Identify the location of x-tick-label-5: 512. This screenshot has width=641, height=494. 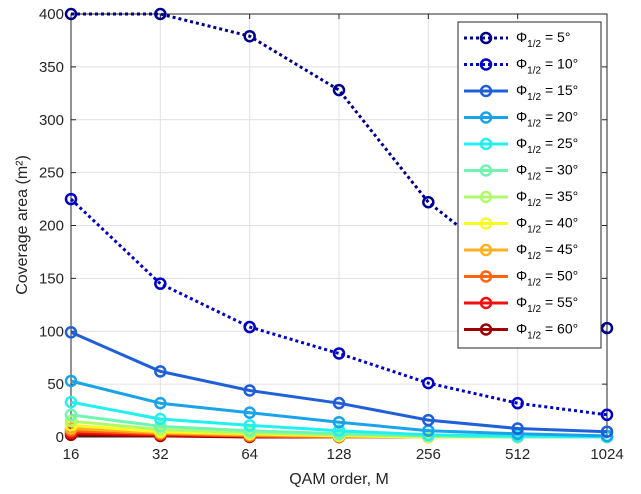
(517, 454).